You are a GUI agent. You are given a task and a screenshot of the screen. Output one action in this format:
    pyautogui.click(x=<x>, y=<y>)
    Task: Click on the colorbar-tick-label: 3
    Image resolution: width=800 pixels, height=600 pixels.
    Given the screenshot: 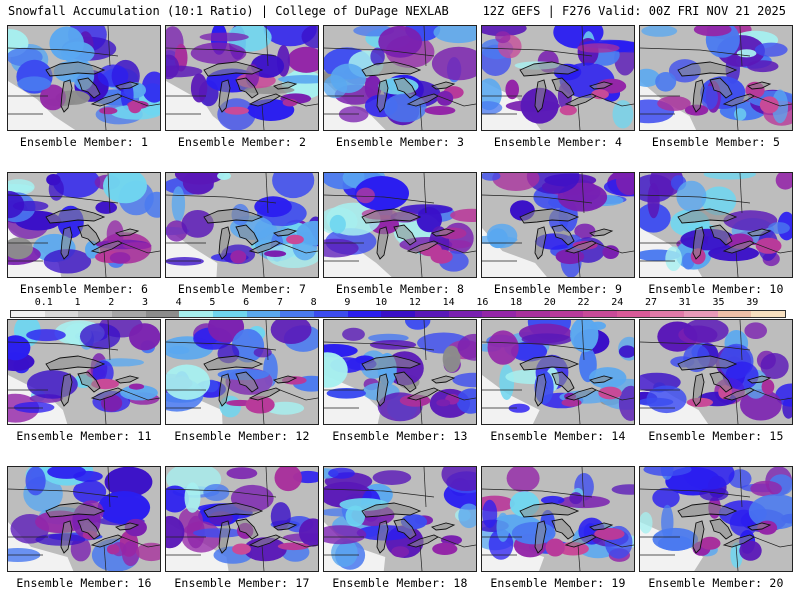 What is the action you would take?
    pyautogui.click(x=144, y=302)
    